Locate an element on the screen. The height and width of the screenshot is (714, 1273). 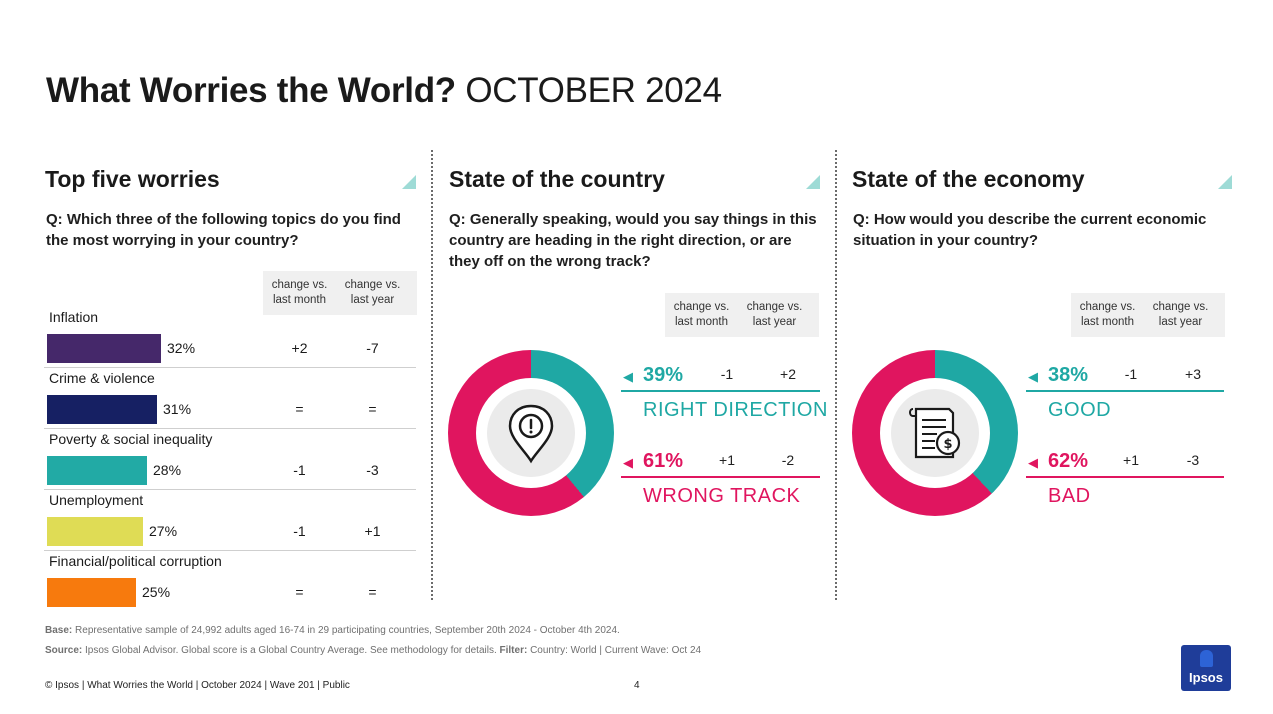
economy-bad-label: BAD is located at coordinates (1069, 496).